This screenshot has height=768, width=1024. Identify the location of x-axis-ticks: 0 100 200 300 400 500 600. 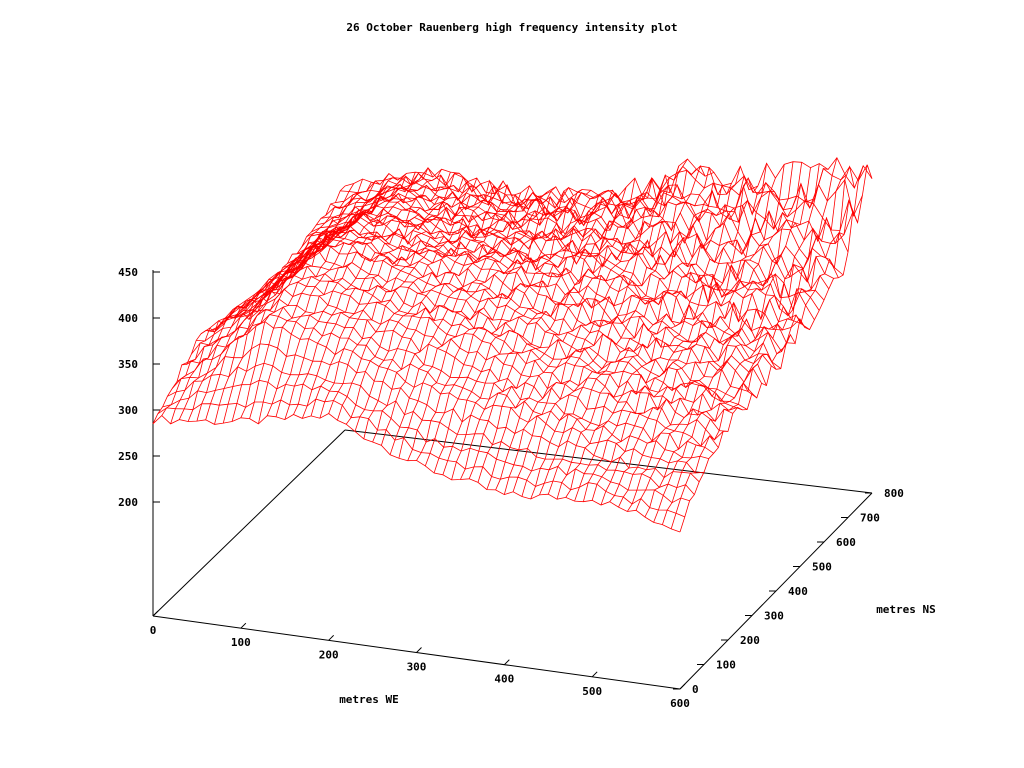
(420, 660).